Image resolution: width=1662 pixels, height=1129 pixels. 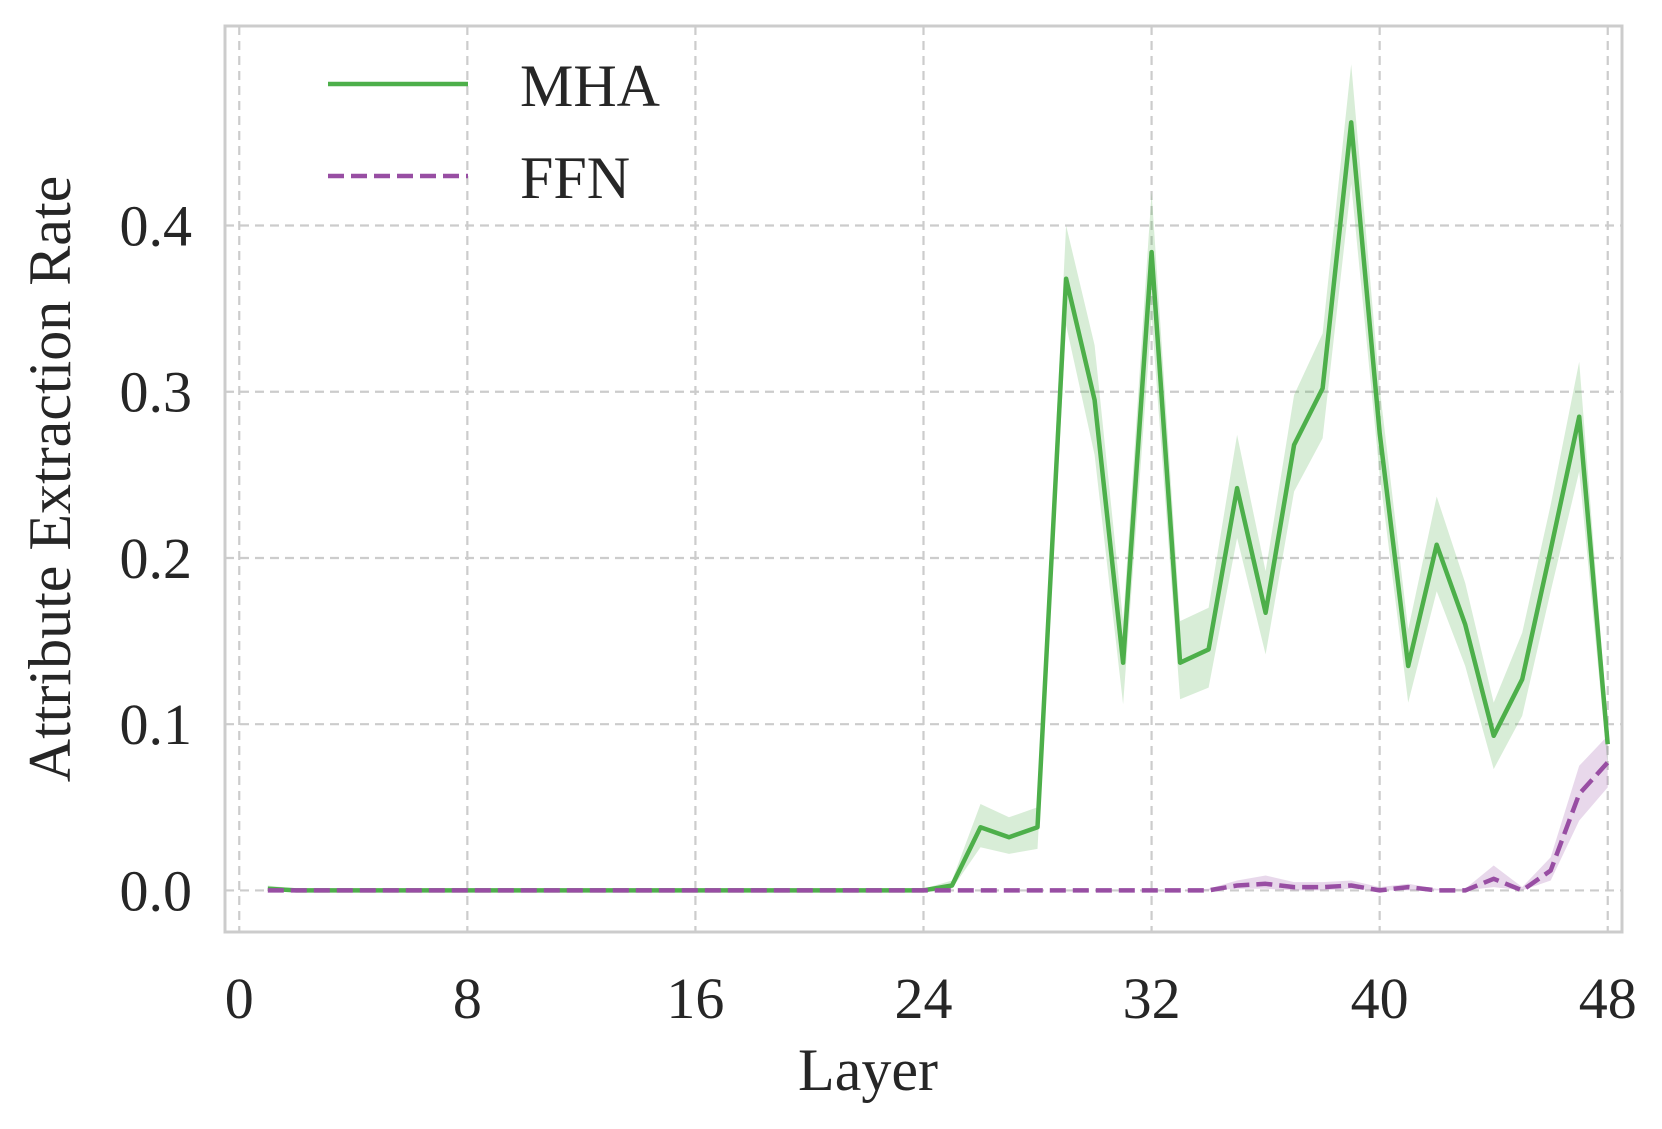 I want to click on ffn-series-line, so click(x=938, y=826).